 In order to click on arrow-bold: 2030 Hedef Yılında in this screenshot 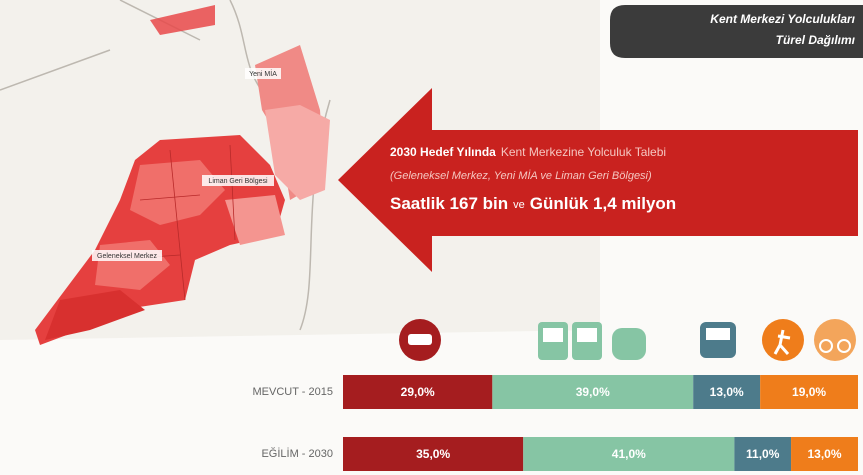, I will do `click(443, 152)`.